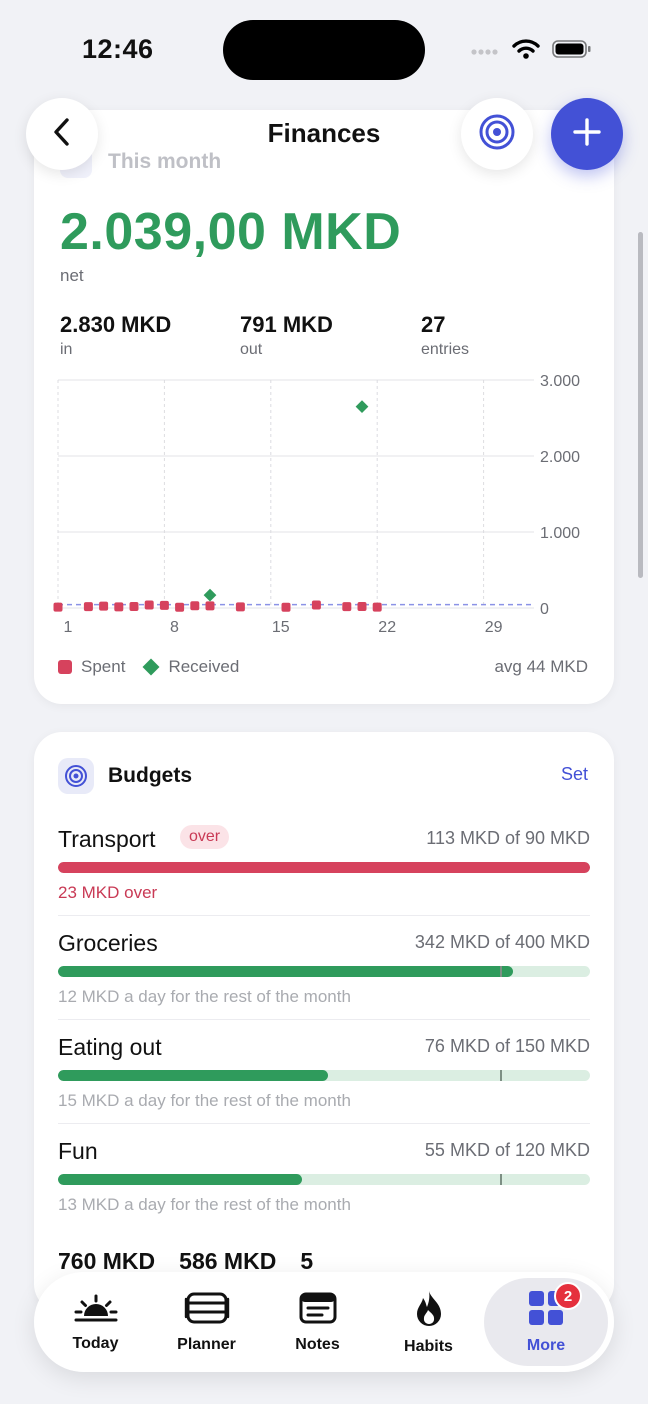 Image resolution: width=648 pixels, height=1404 pixels. What do you see at coordinates (485, 52) in the screenshot?
I see `cellular-signal-icon` at bounding box center [485, 52].